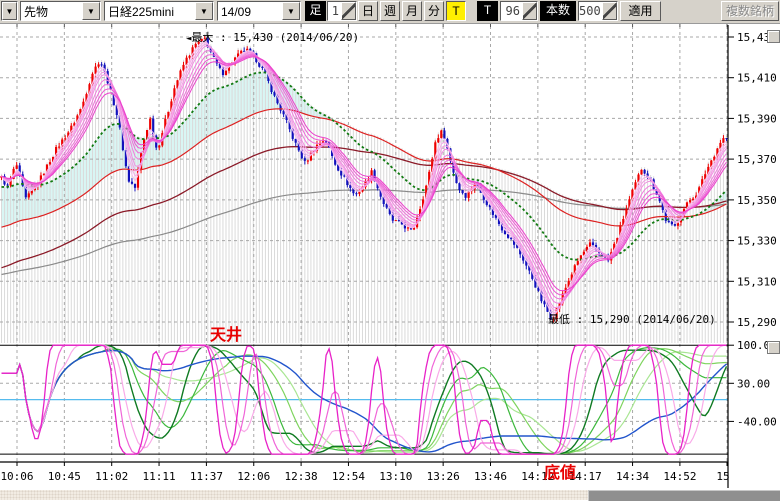 The image size is (780, 501). Describe the element at coordinates (679, 476) in the screenshot. I see `x-time-label: 14:52` at that location.